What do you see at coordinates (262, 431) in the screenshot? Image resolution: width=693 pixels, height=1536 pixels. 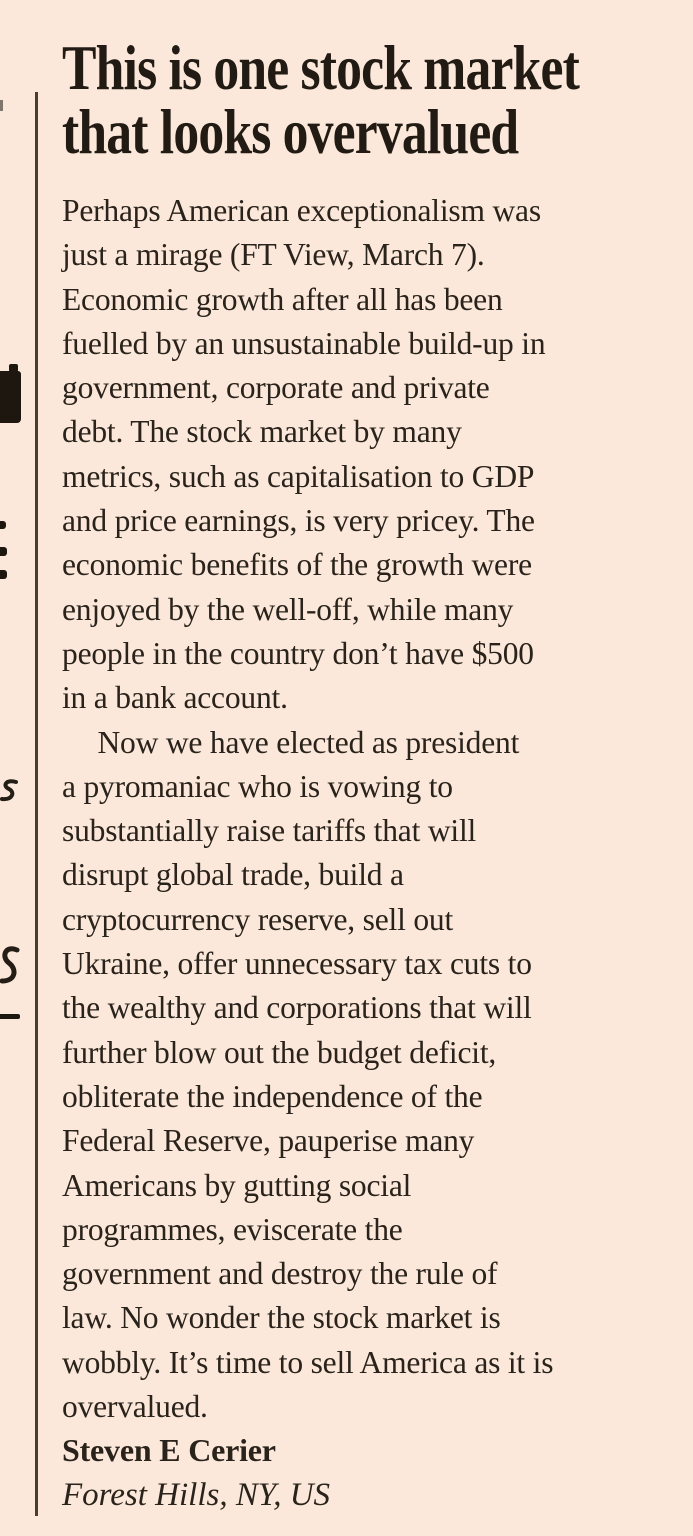 I see `text-line: debt. The stock market by many` at bounding box center [262, 431].